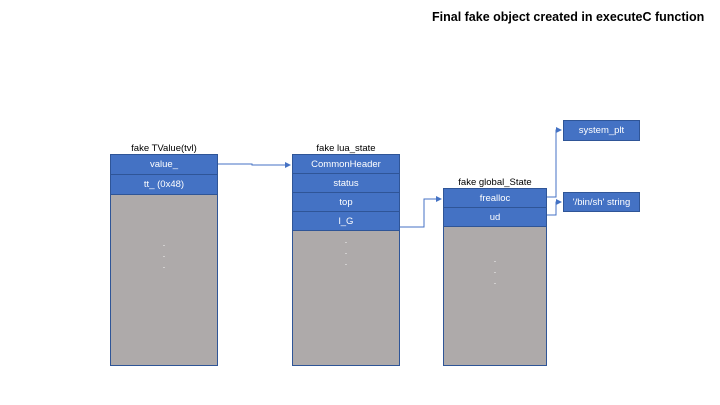 The width and height of the screenshot is (720, 405). What do you see at coordinates (495, 216) in the screenshot?
I see `global-state-field-ud: ud` at bounding box center [495, 216].